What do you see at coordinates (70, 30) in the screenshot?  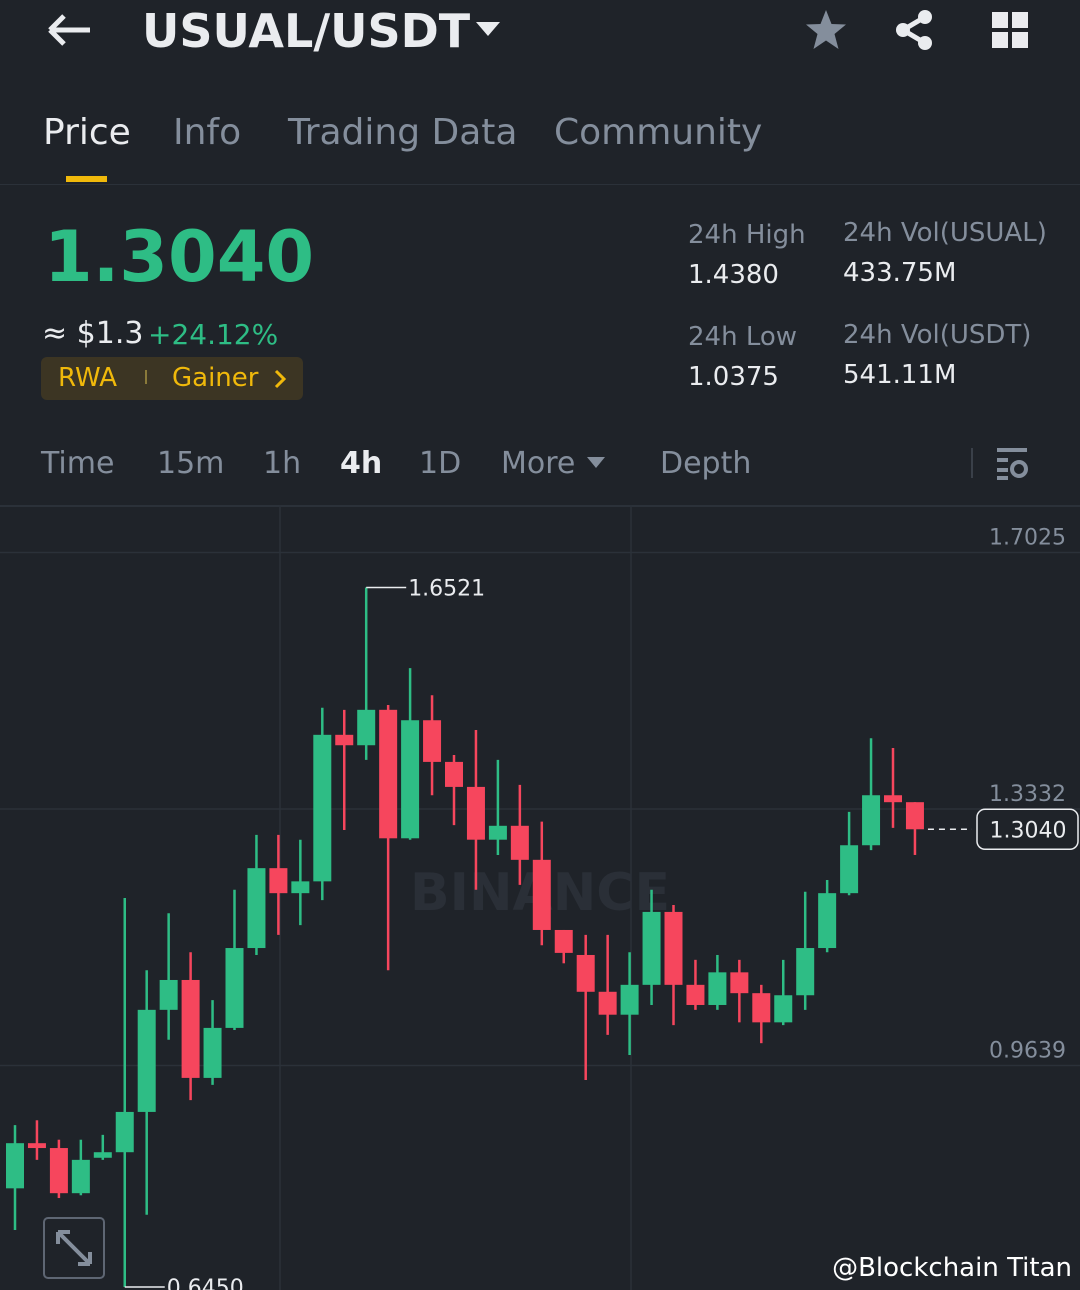 I see `back-button` at bounding box center [70, 30].